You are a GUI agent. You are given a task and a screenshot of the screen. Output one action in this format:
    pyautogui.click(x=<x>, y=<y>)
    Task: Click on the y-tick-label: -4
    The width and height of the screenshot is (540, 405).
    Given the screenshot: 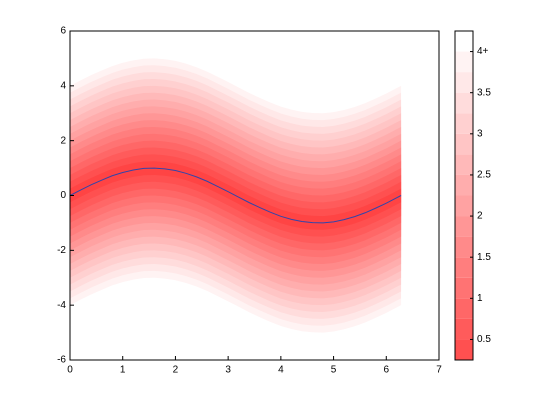 What is the action you would take?
    pyautogui.click(x=61, y=305)
    